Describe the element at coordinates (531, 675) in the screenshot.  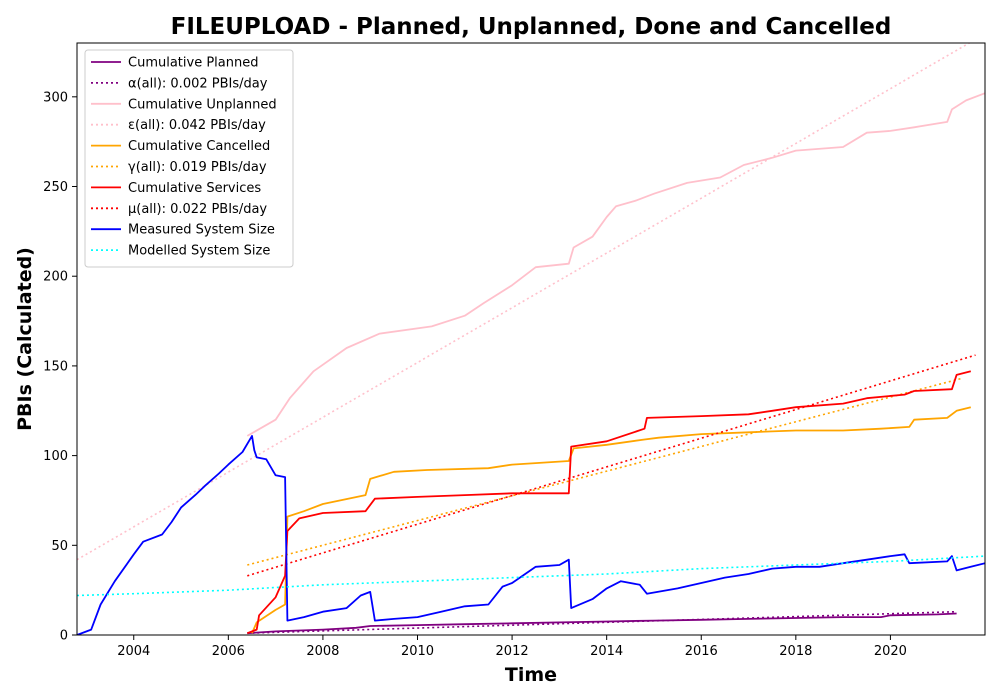
I see `x-axis-label: Time` at that location.